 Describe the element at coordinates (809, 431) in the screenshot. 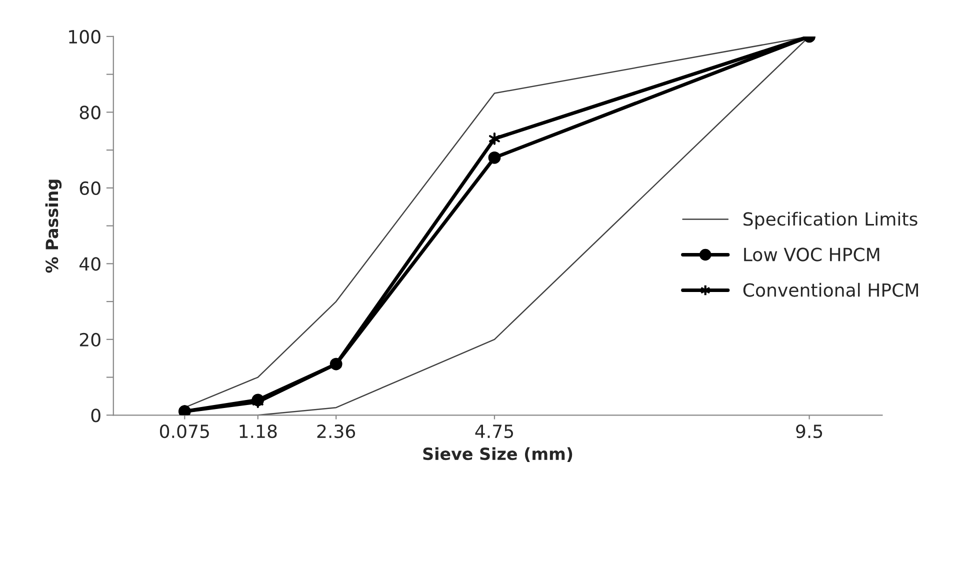

I see `x-tick-label: 9.5` at that location.